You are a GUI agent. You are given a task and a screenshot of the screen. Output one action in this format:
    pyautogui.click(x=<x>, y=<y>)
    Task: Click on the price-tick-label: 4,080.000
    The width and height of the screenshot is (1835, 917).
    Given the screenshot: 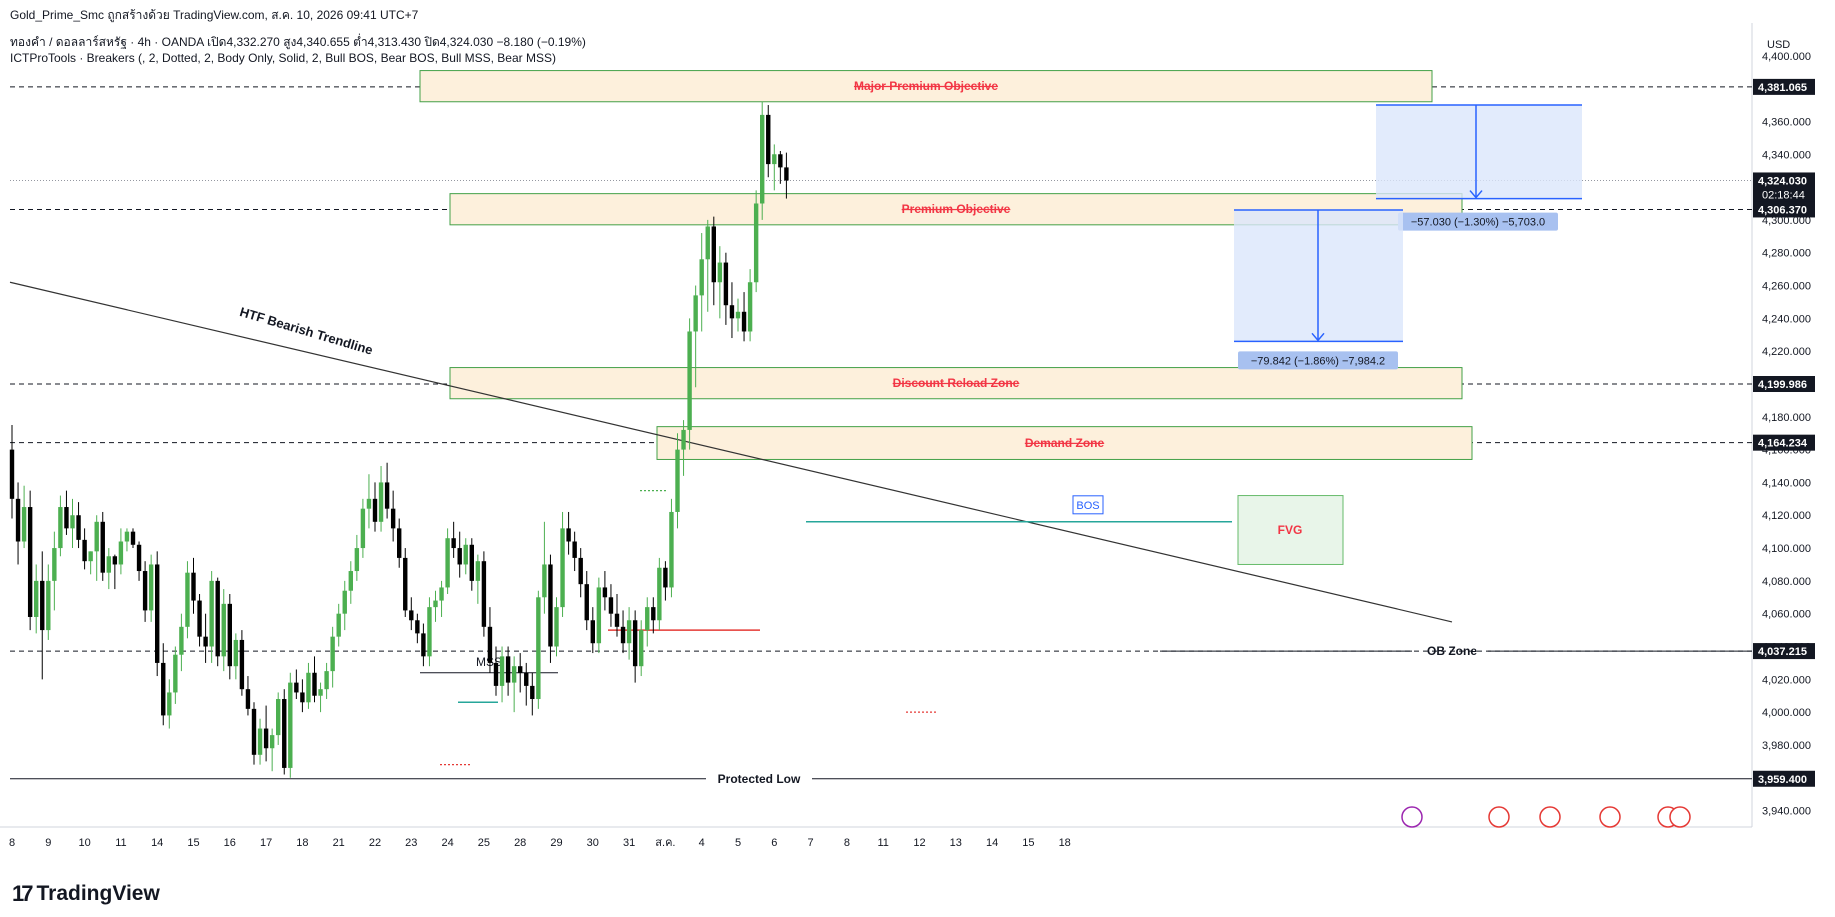 What is the action you would take?
    pyautogui.click(x=1786, y=582)
    